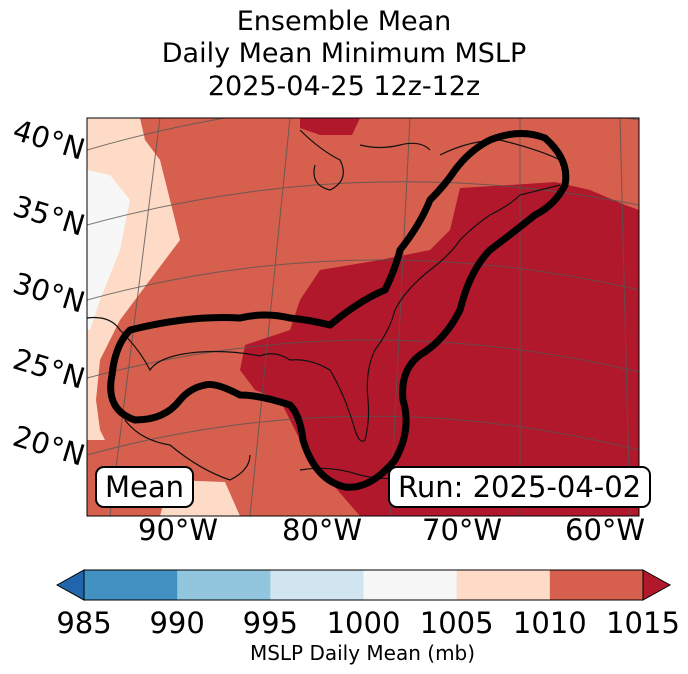 Image resolution: width=688 pixels, height=674 pixels. Describe the element at coordinates (330, 126) in the screenshot. I see `mslp-field-dark` at that location.